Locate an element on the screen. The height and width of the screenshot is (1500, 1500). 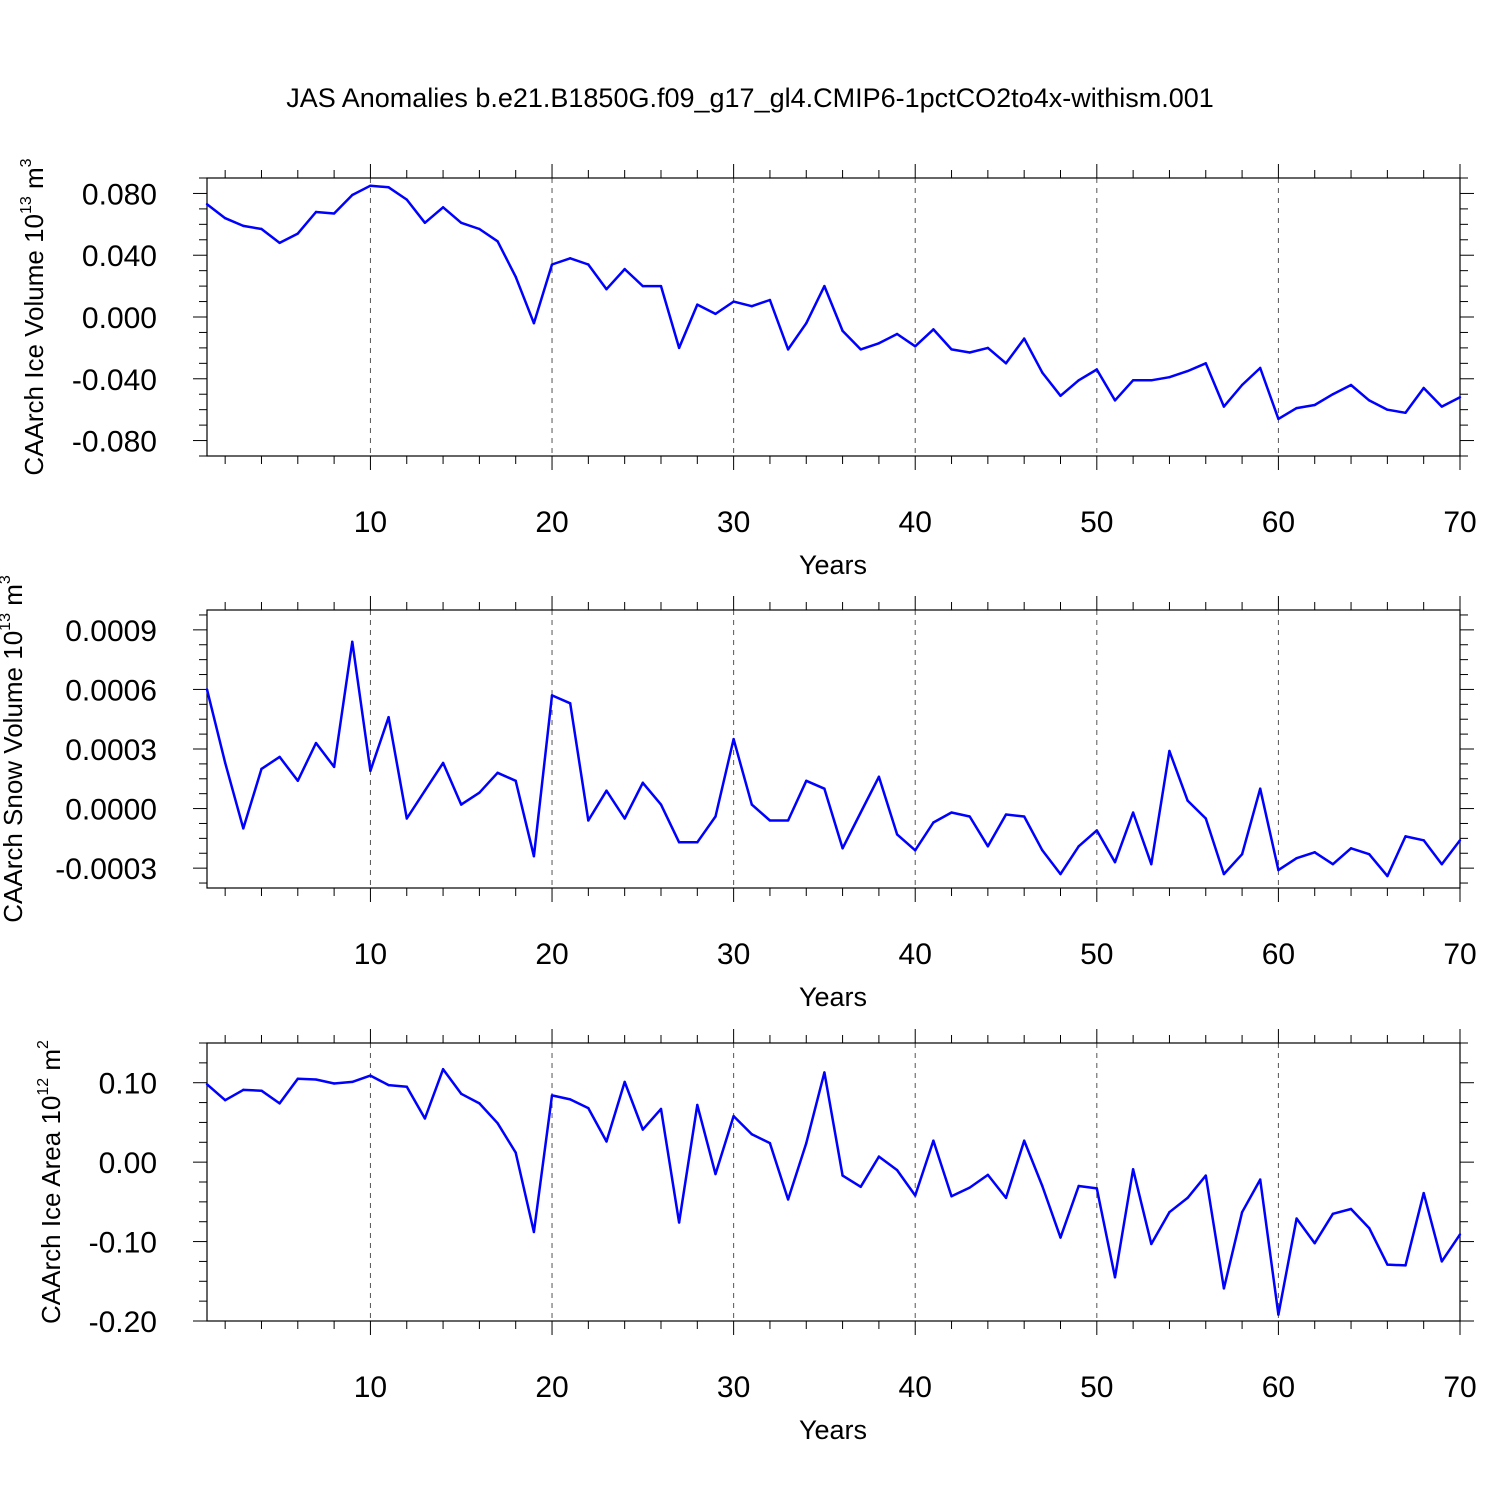
y-tick-label: 0.040 is located at coordinates (119, 256).